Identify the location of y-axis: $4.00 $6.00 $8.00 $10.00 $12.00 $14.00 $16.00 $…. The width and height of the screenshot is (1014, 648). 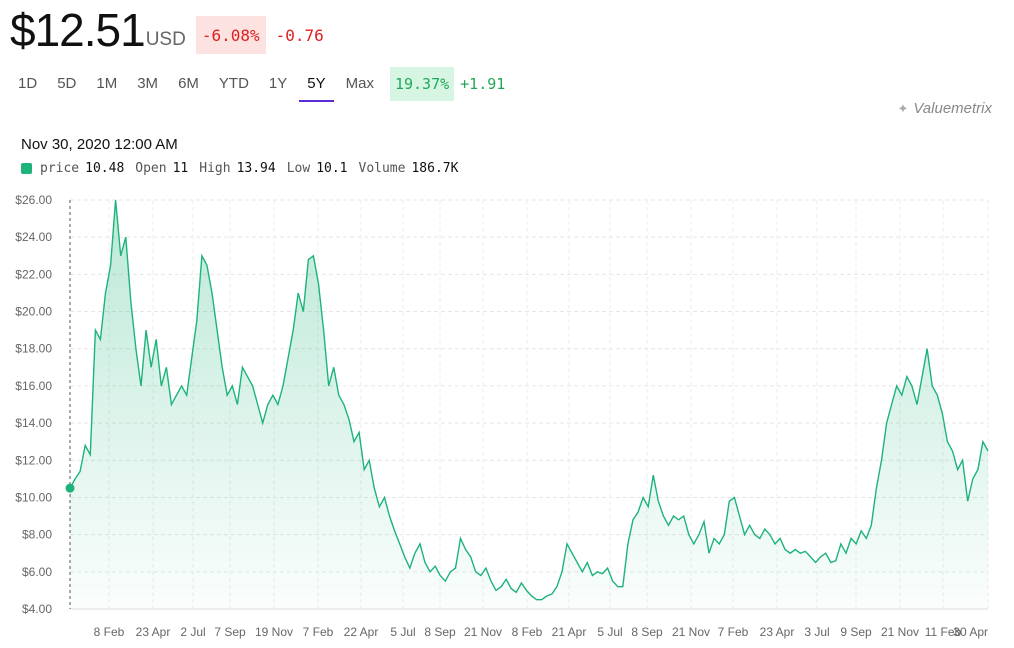
(33, 404).